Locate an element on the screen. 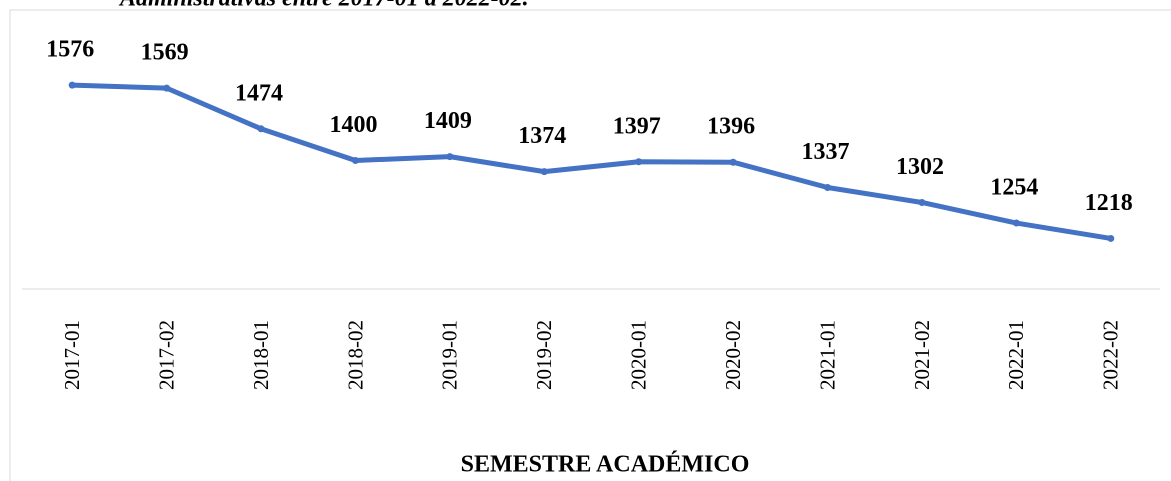 This screenshot has width=1171, height=481. x-axis-title: SEMESTRE ACADÉMICO is located at coordinates (605, 465).